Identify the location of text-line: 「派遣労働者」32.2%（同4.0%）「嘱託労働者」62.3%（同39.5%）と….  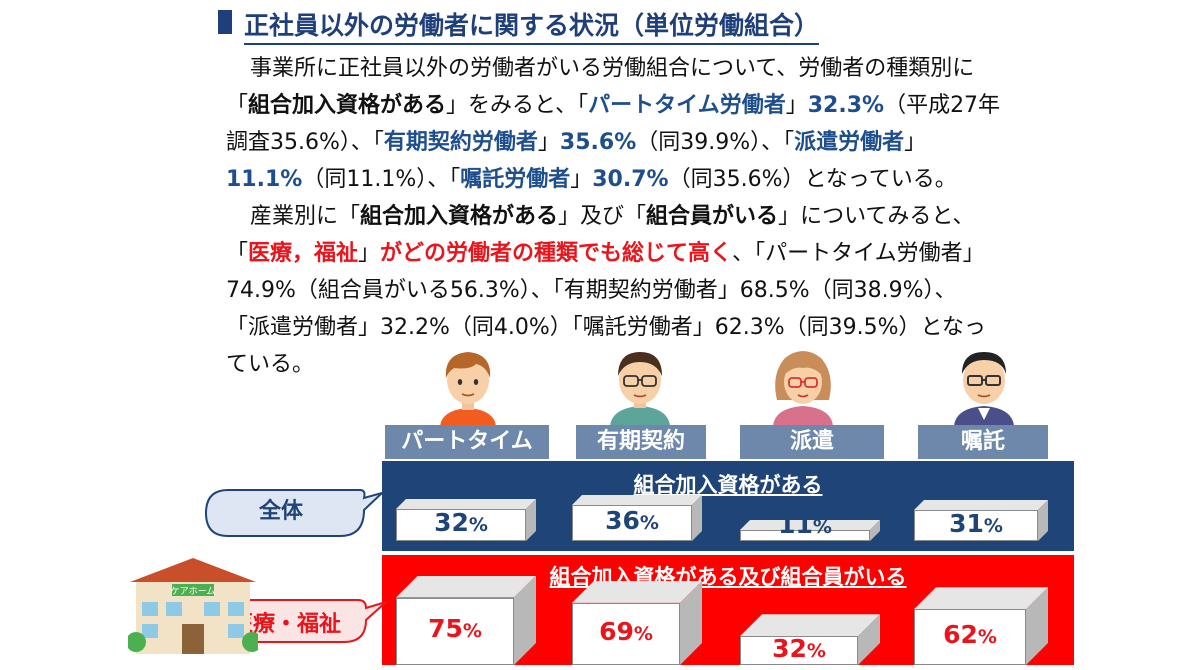
(701, 327).